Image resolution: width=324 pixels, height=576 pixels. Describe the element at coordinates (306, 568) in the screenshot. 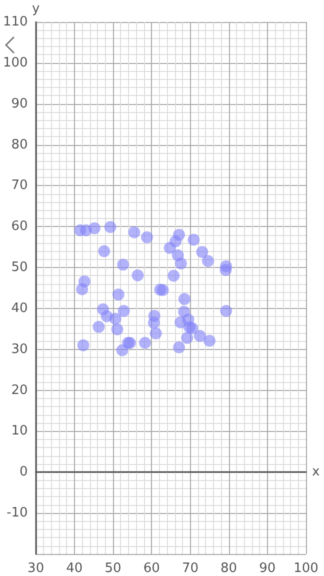

I see `x-tick-label: 100` at that location.